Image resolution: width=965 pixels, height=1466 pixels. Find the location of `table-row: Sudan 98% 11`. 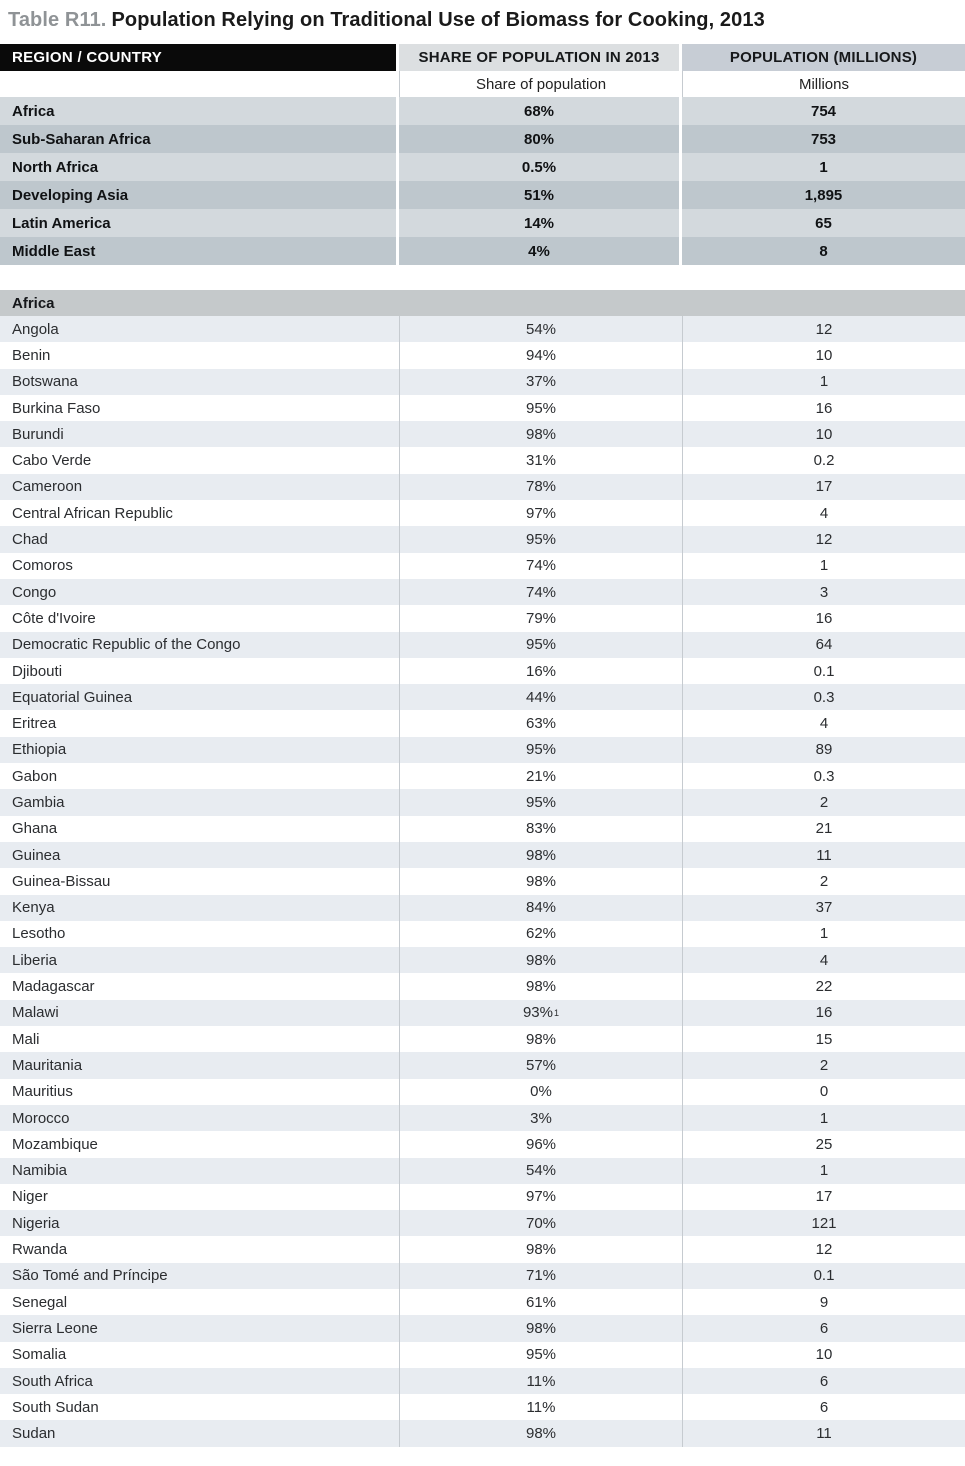

table-row: Sudan 98% 11 is located at coordinates (482, 1433).